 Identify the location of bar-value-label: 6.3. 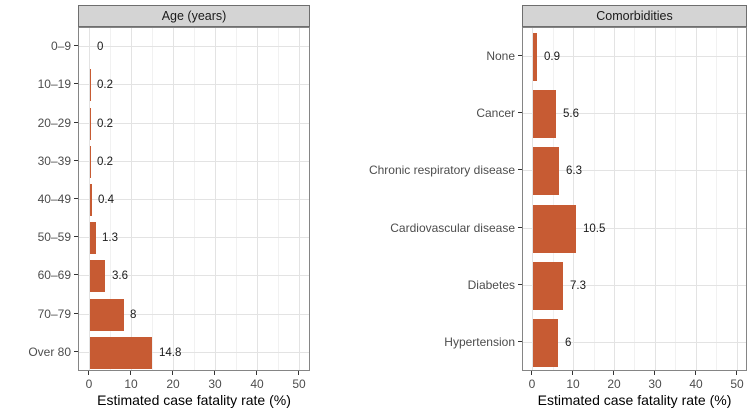
(574, 171).